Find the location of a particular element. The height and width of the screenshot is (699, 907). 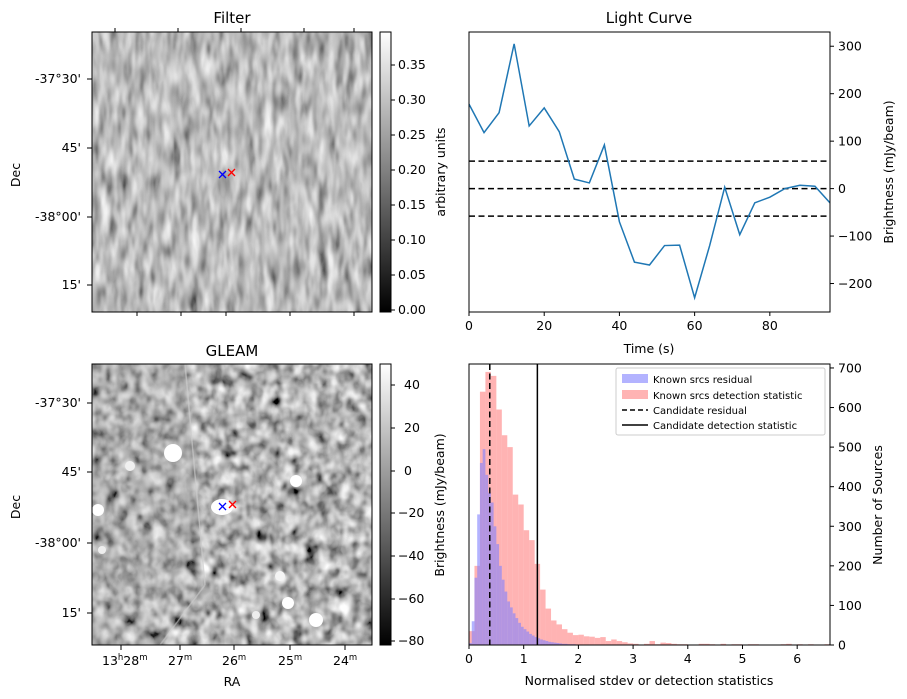

legend-label: Candidate detection statistic is located at coordinates (725, 426).